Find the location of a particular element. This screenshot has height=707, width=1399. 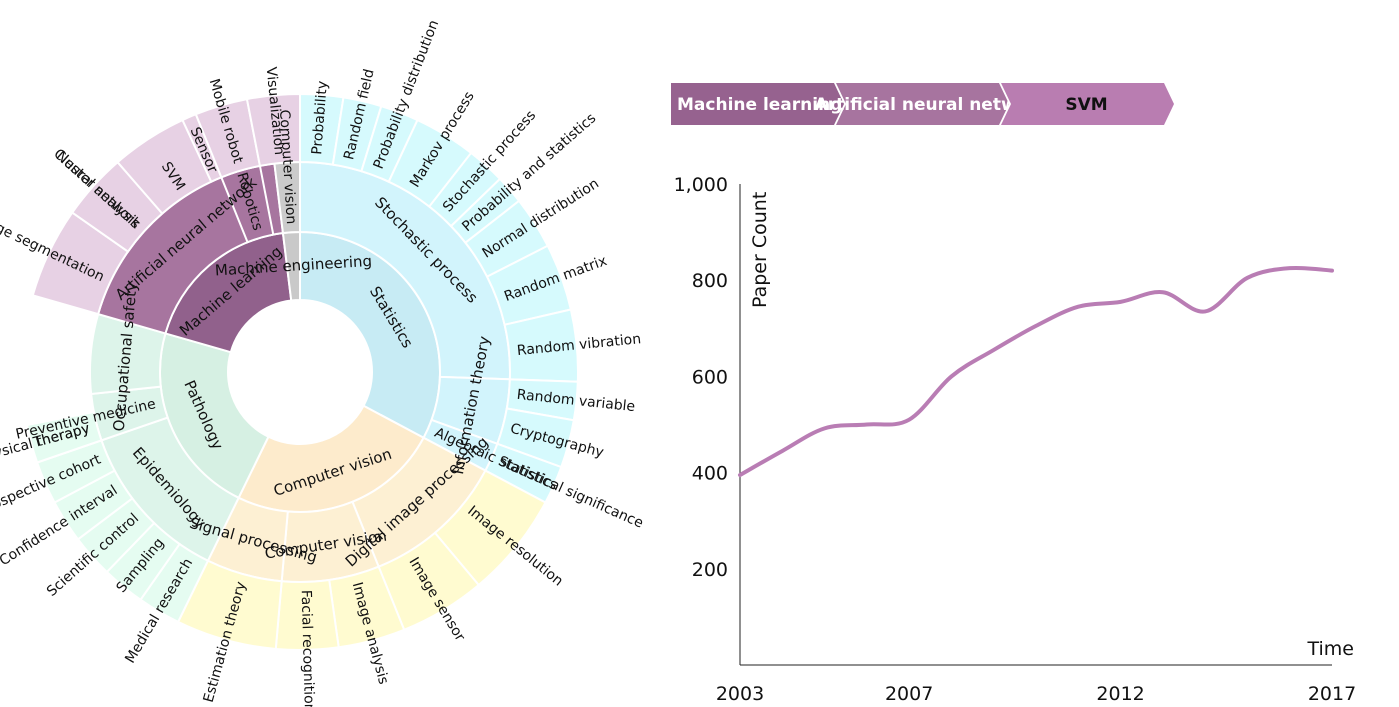

y-tick-label: 600 is located at coordinates (710, 377).